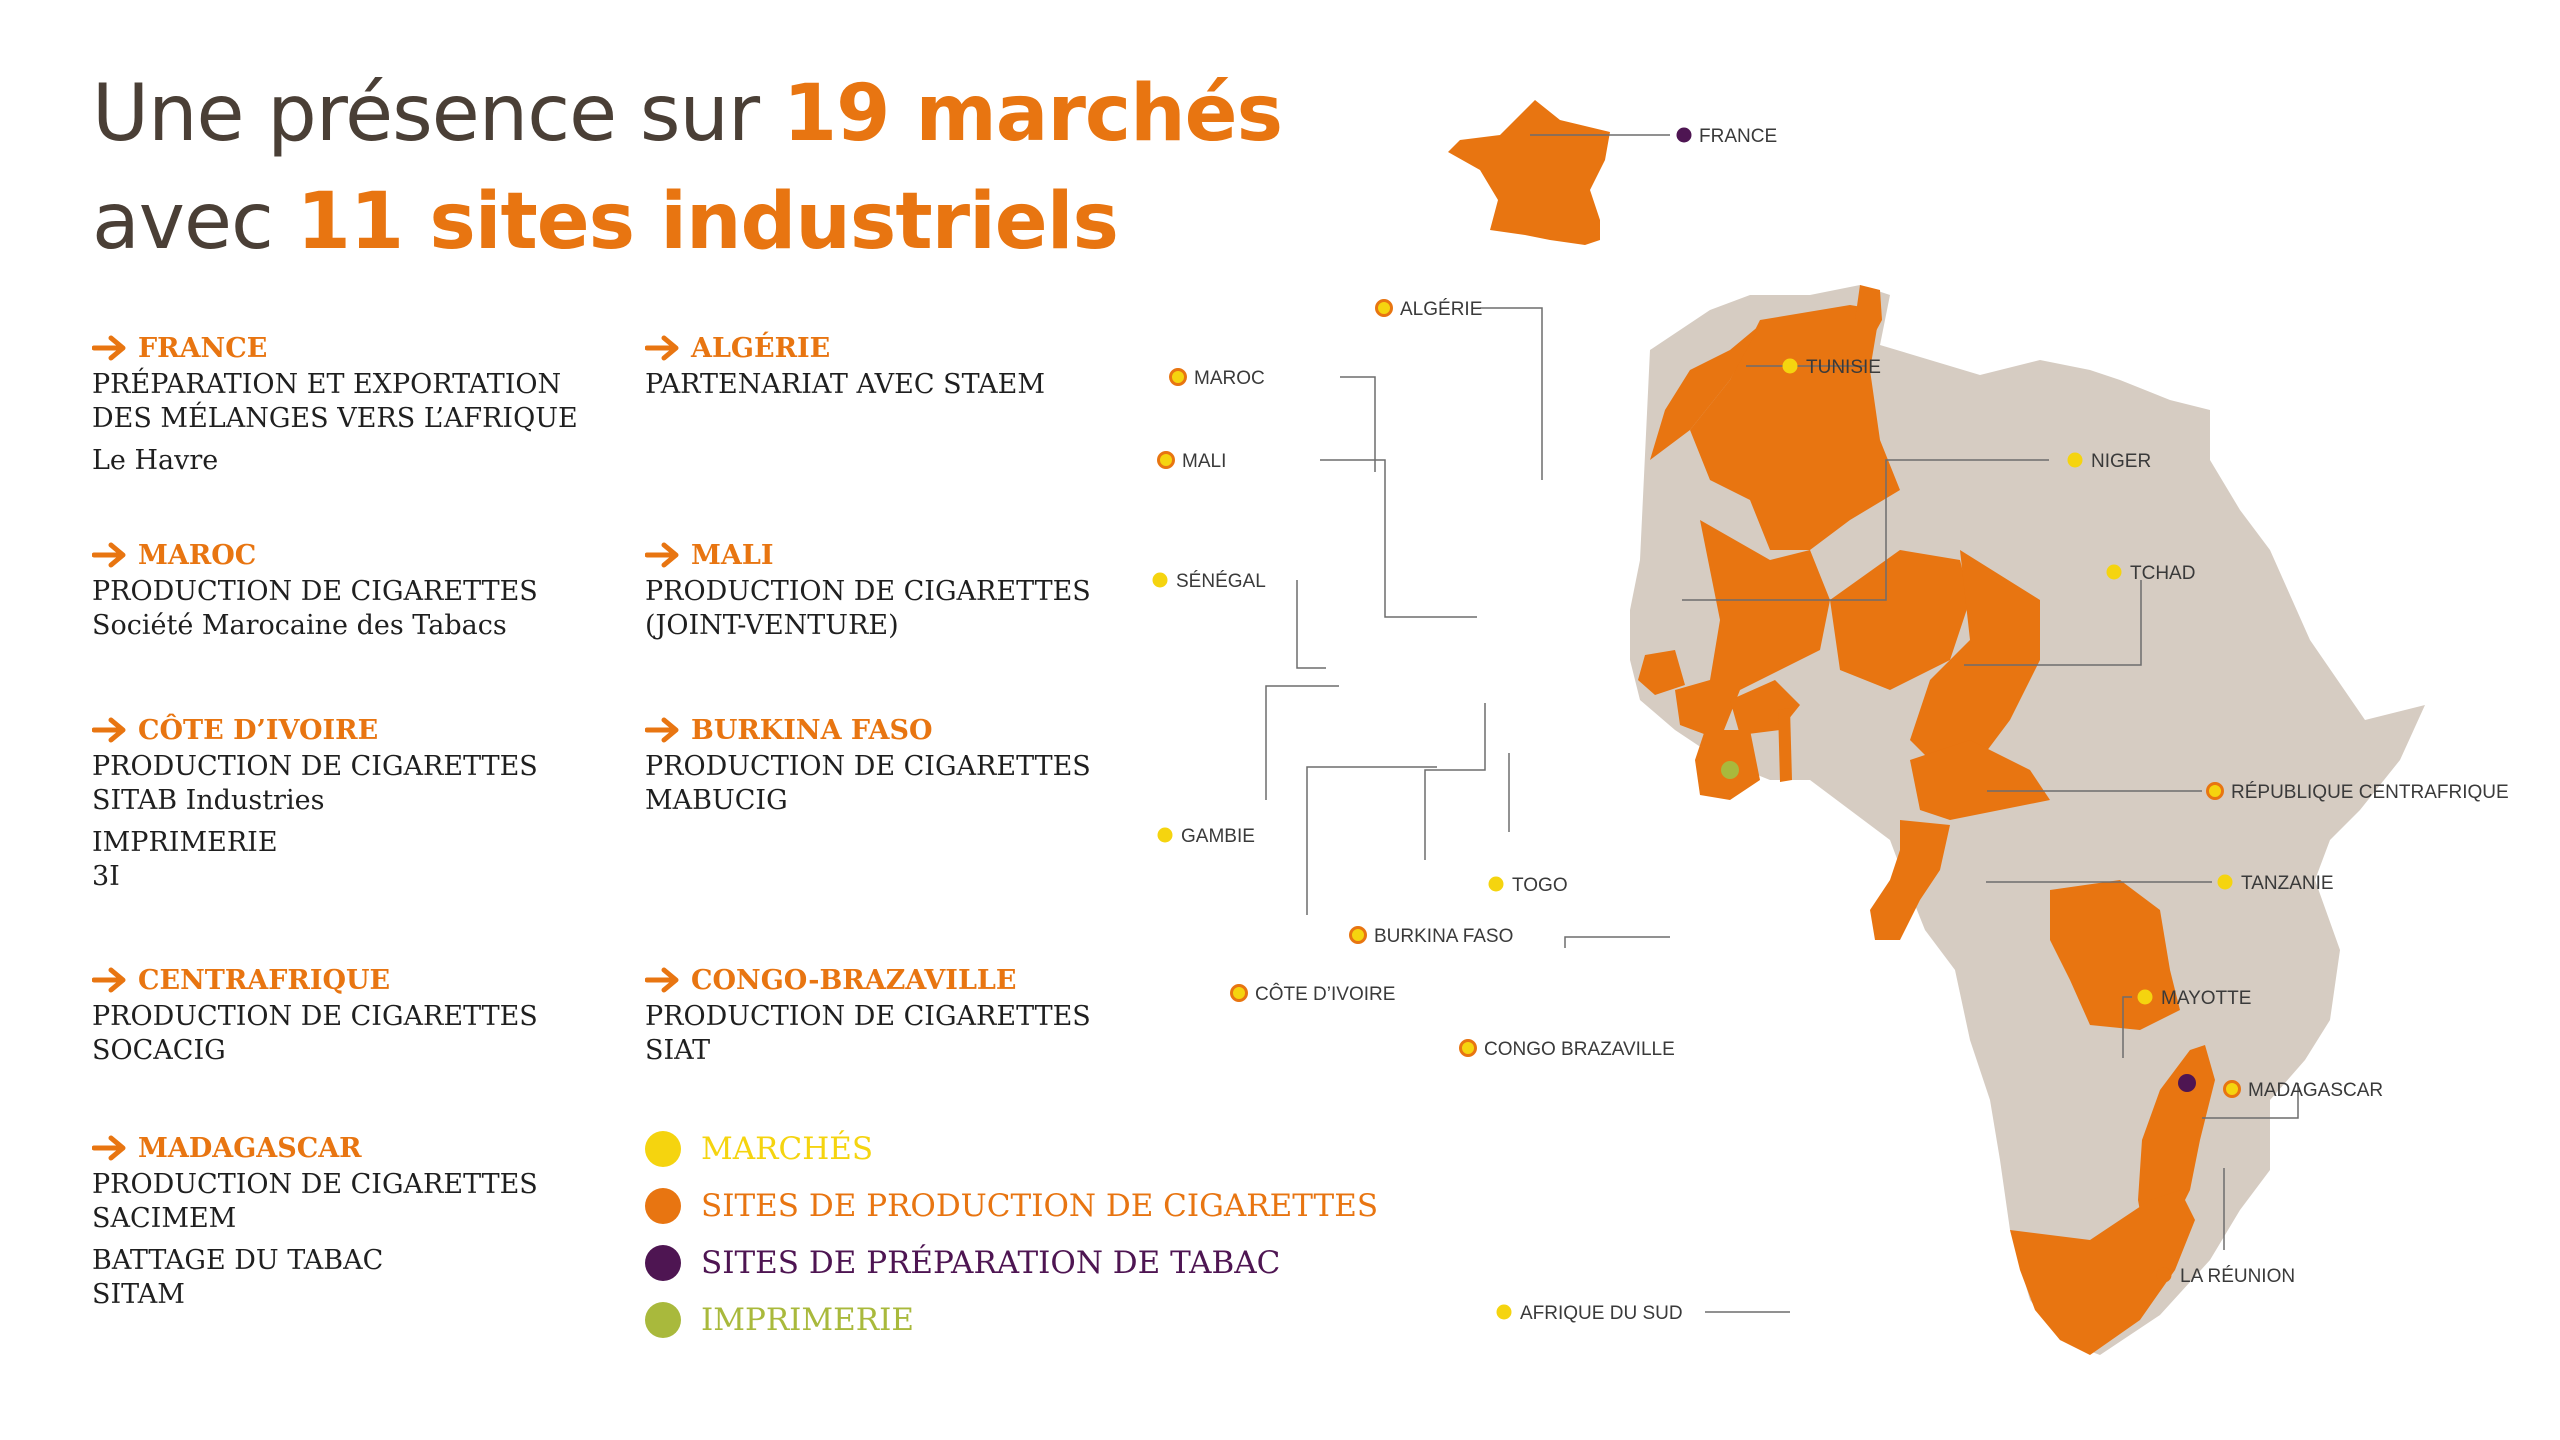 Image resolution: width=2560 pixels, height=1440 pixels. I want to click on label-cote-ivoire: CÔTE D’IVOIRE, so click(1325, 994).